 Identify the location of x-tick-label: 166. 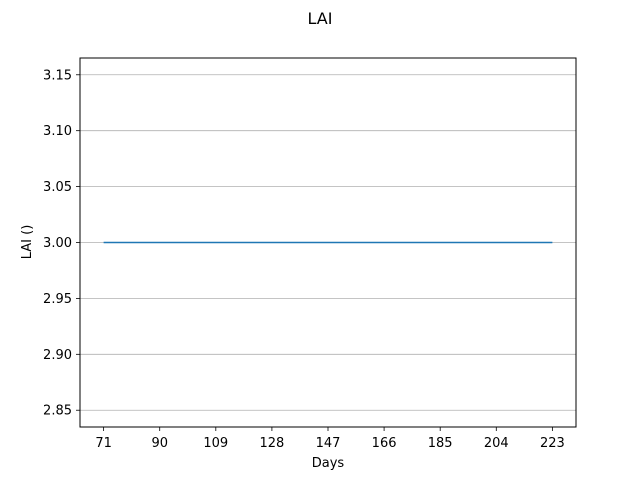
(384, 443).